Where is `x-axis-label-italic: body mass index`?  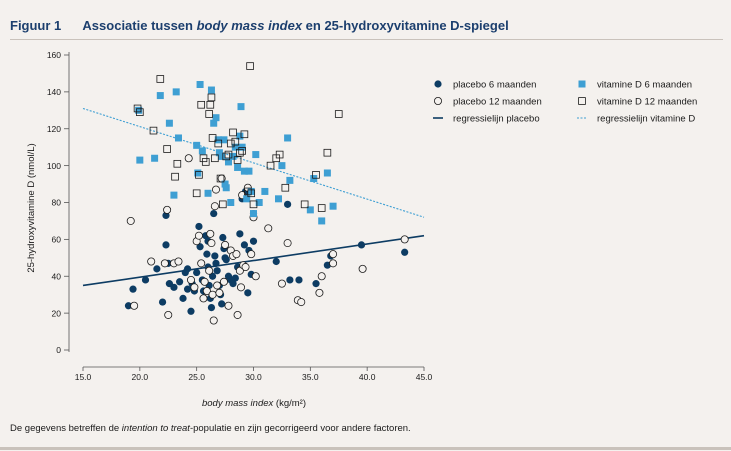
x-axis-label-italic: body mass index is located at coordinates (238, 403).